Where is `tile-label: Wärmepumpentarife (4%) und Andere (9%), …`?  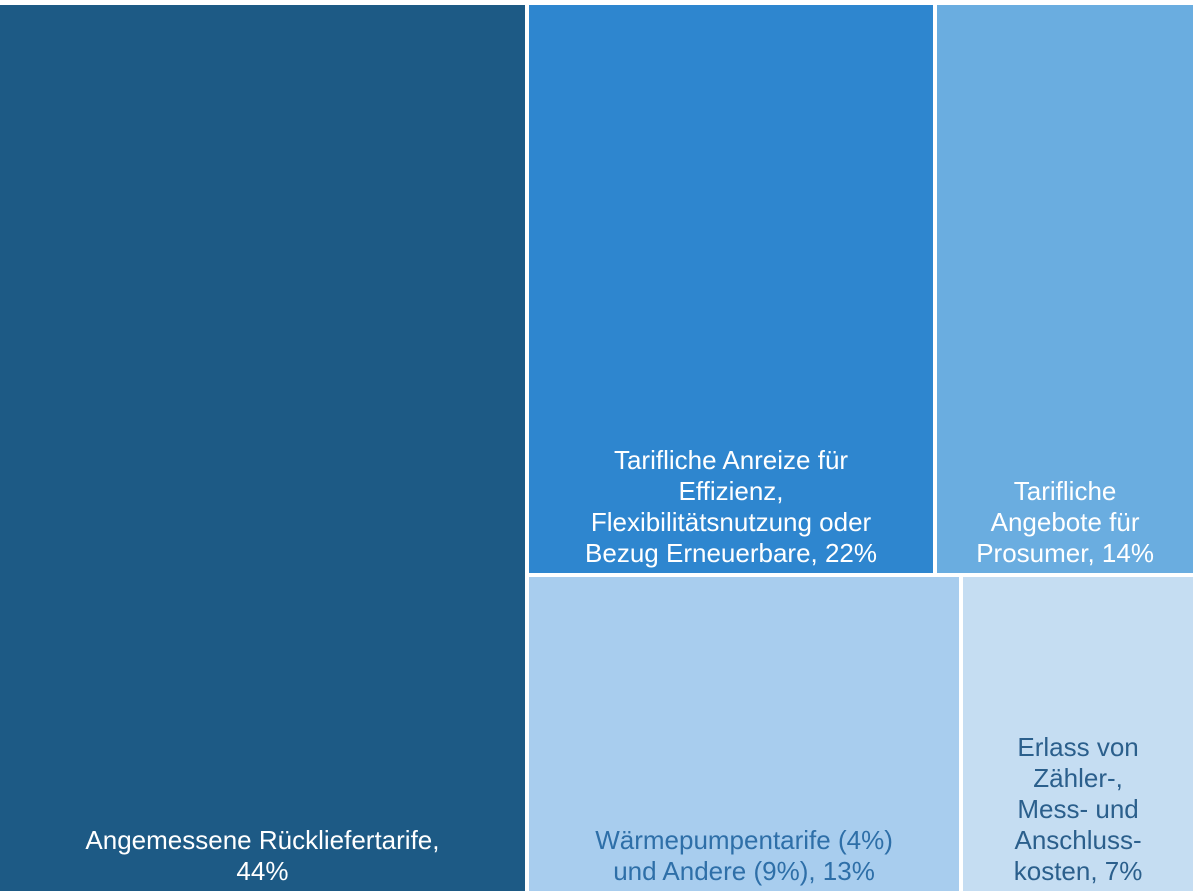
tile-label: Wärmepumpentarife (4%) und Andere (9%), … is located at coordinates (744, 855).